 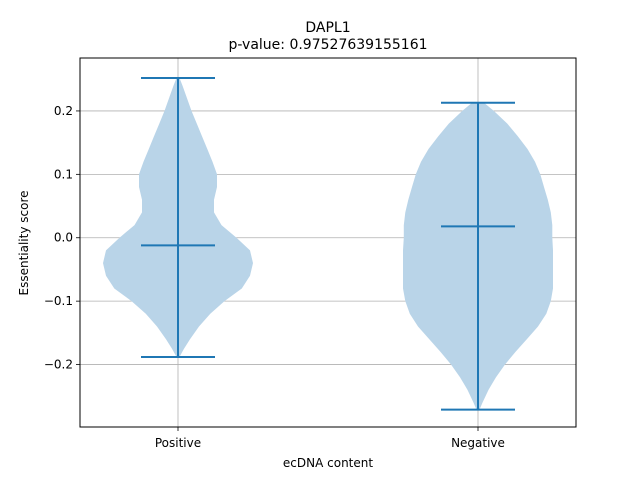 I want to click on y-tick-label: 0.0, so click(x=63, y=238).